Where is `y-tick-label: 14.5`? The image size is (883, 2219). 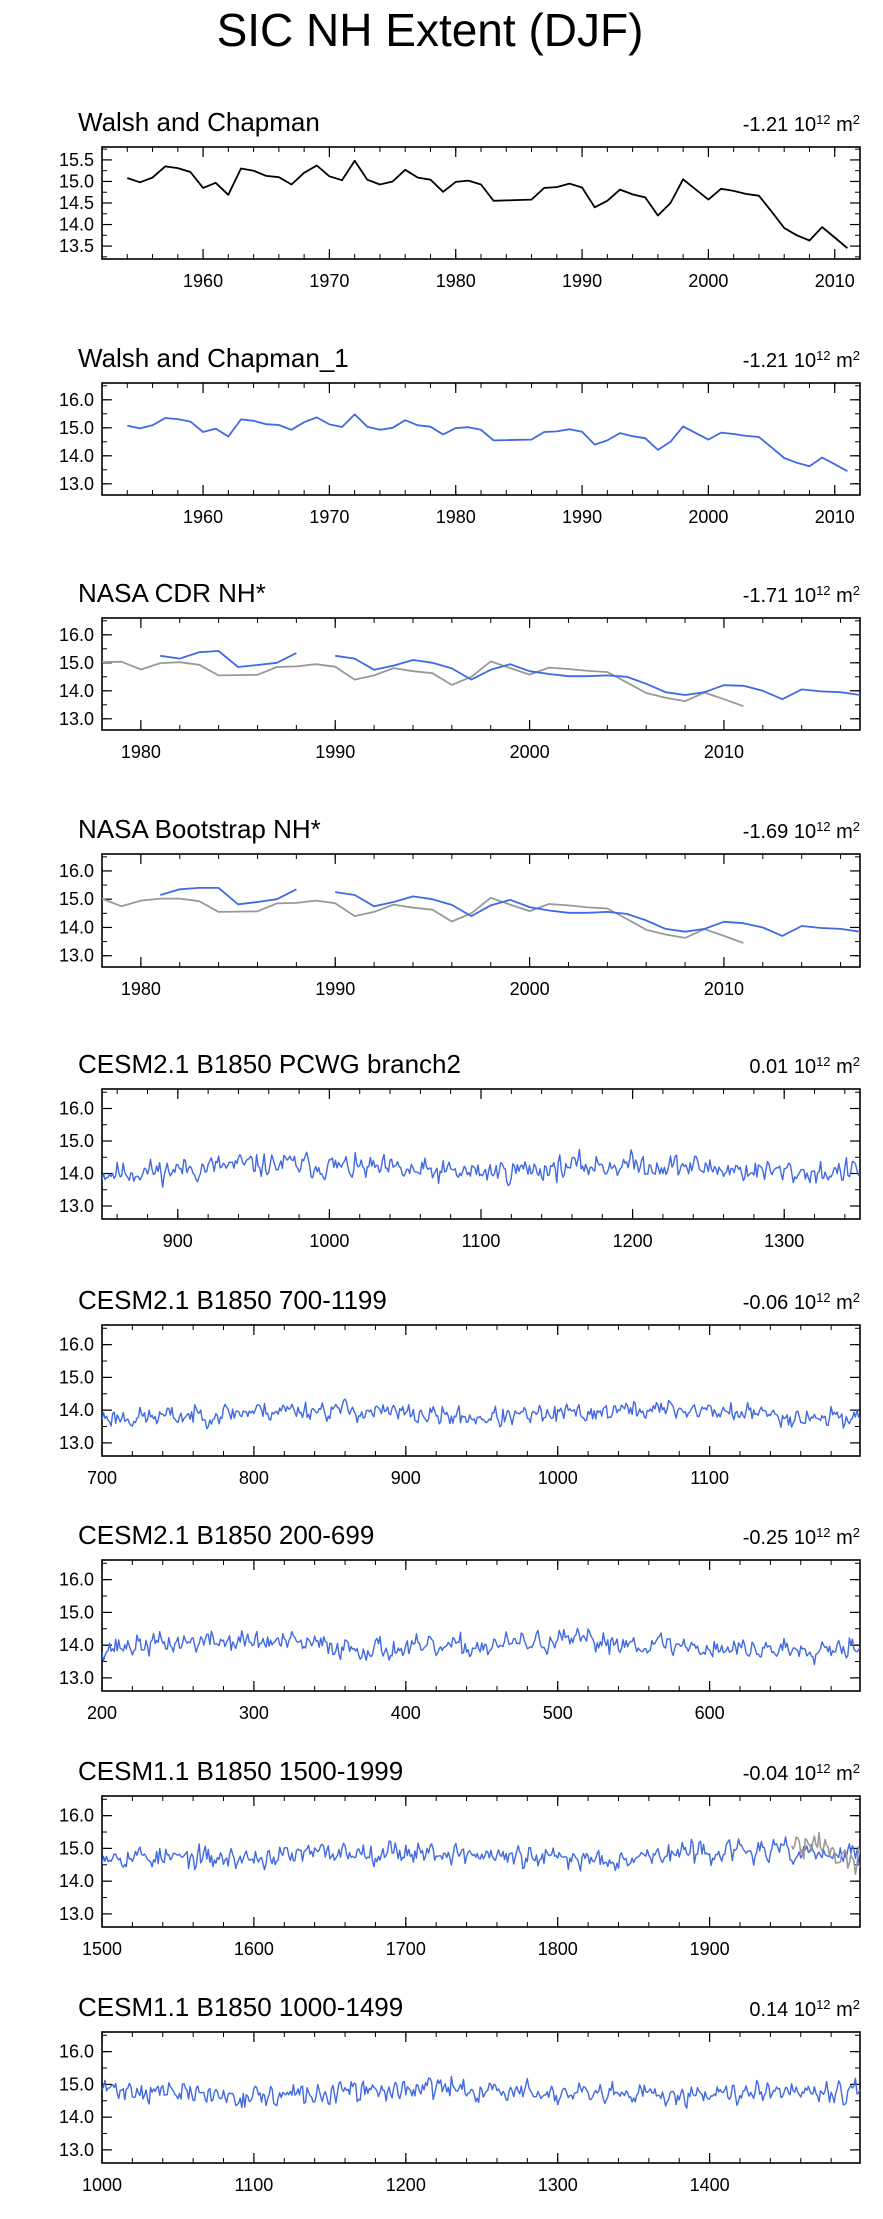 y-tick-label: 14.5 is located at coordinates (76, 203).